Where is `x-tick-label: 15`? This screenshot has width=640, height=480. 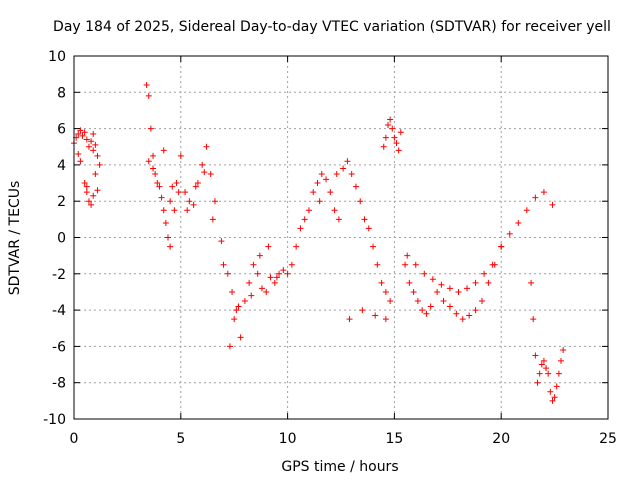 x-tick-label: 15 is located at coordinates (394, 439).